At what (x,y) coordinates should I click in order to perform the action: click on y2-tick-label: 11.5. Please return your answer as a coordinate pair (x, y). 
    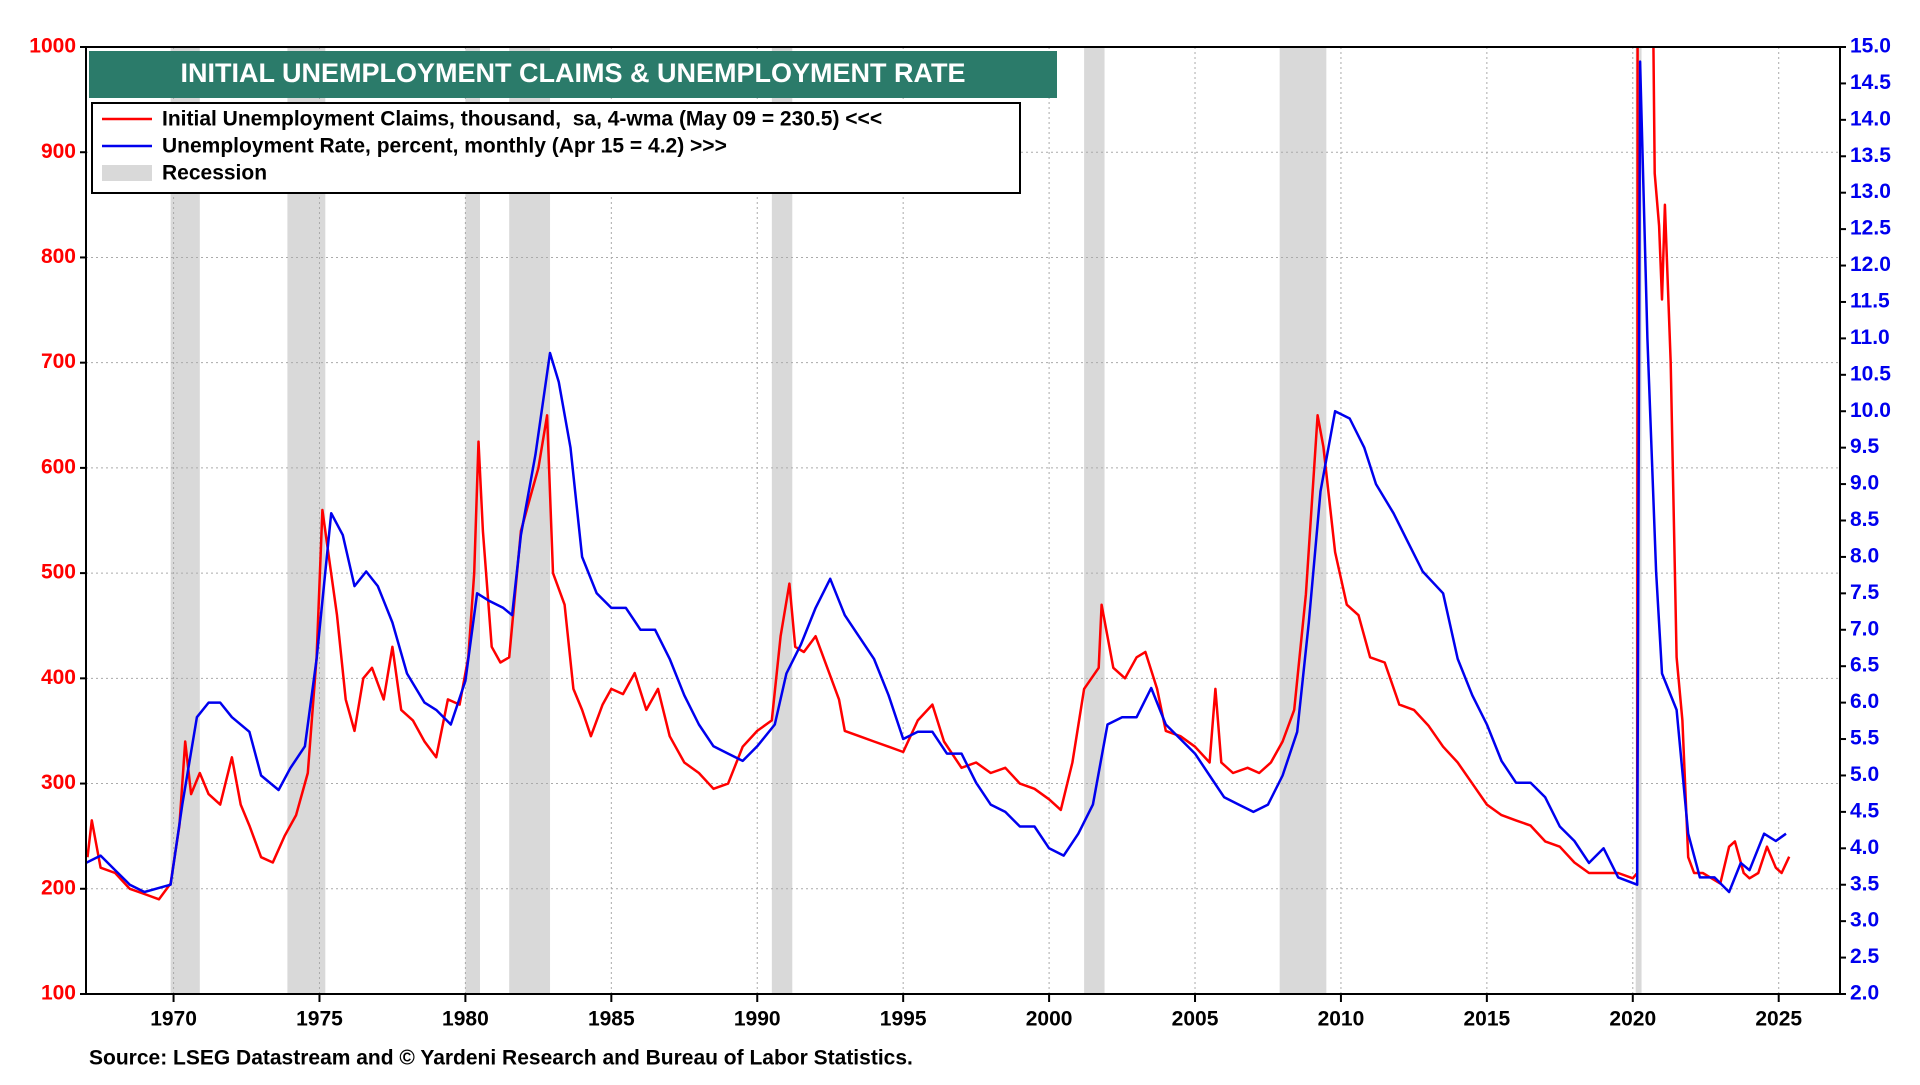
    Looking at the image, I should click on (1870, 301).